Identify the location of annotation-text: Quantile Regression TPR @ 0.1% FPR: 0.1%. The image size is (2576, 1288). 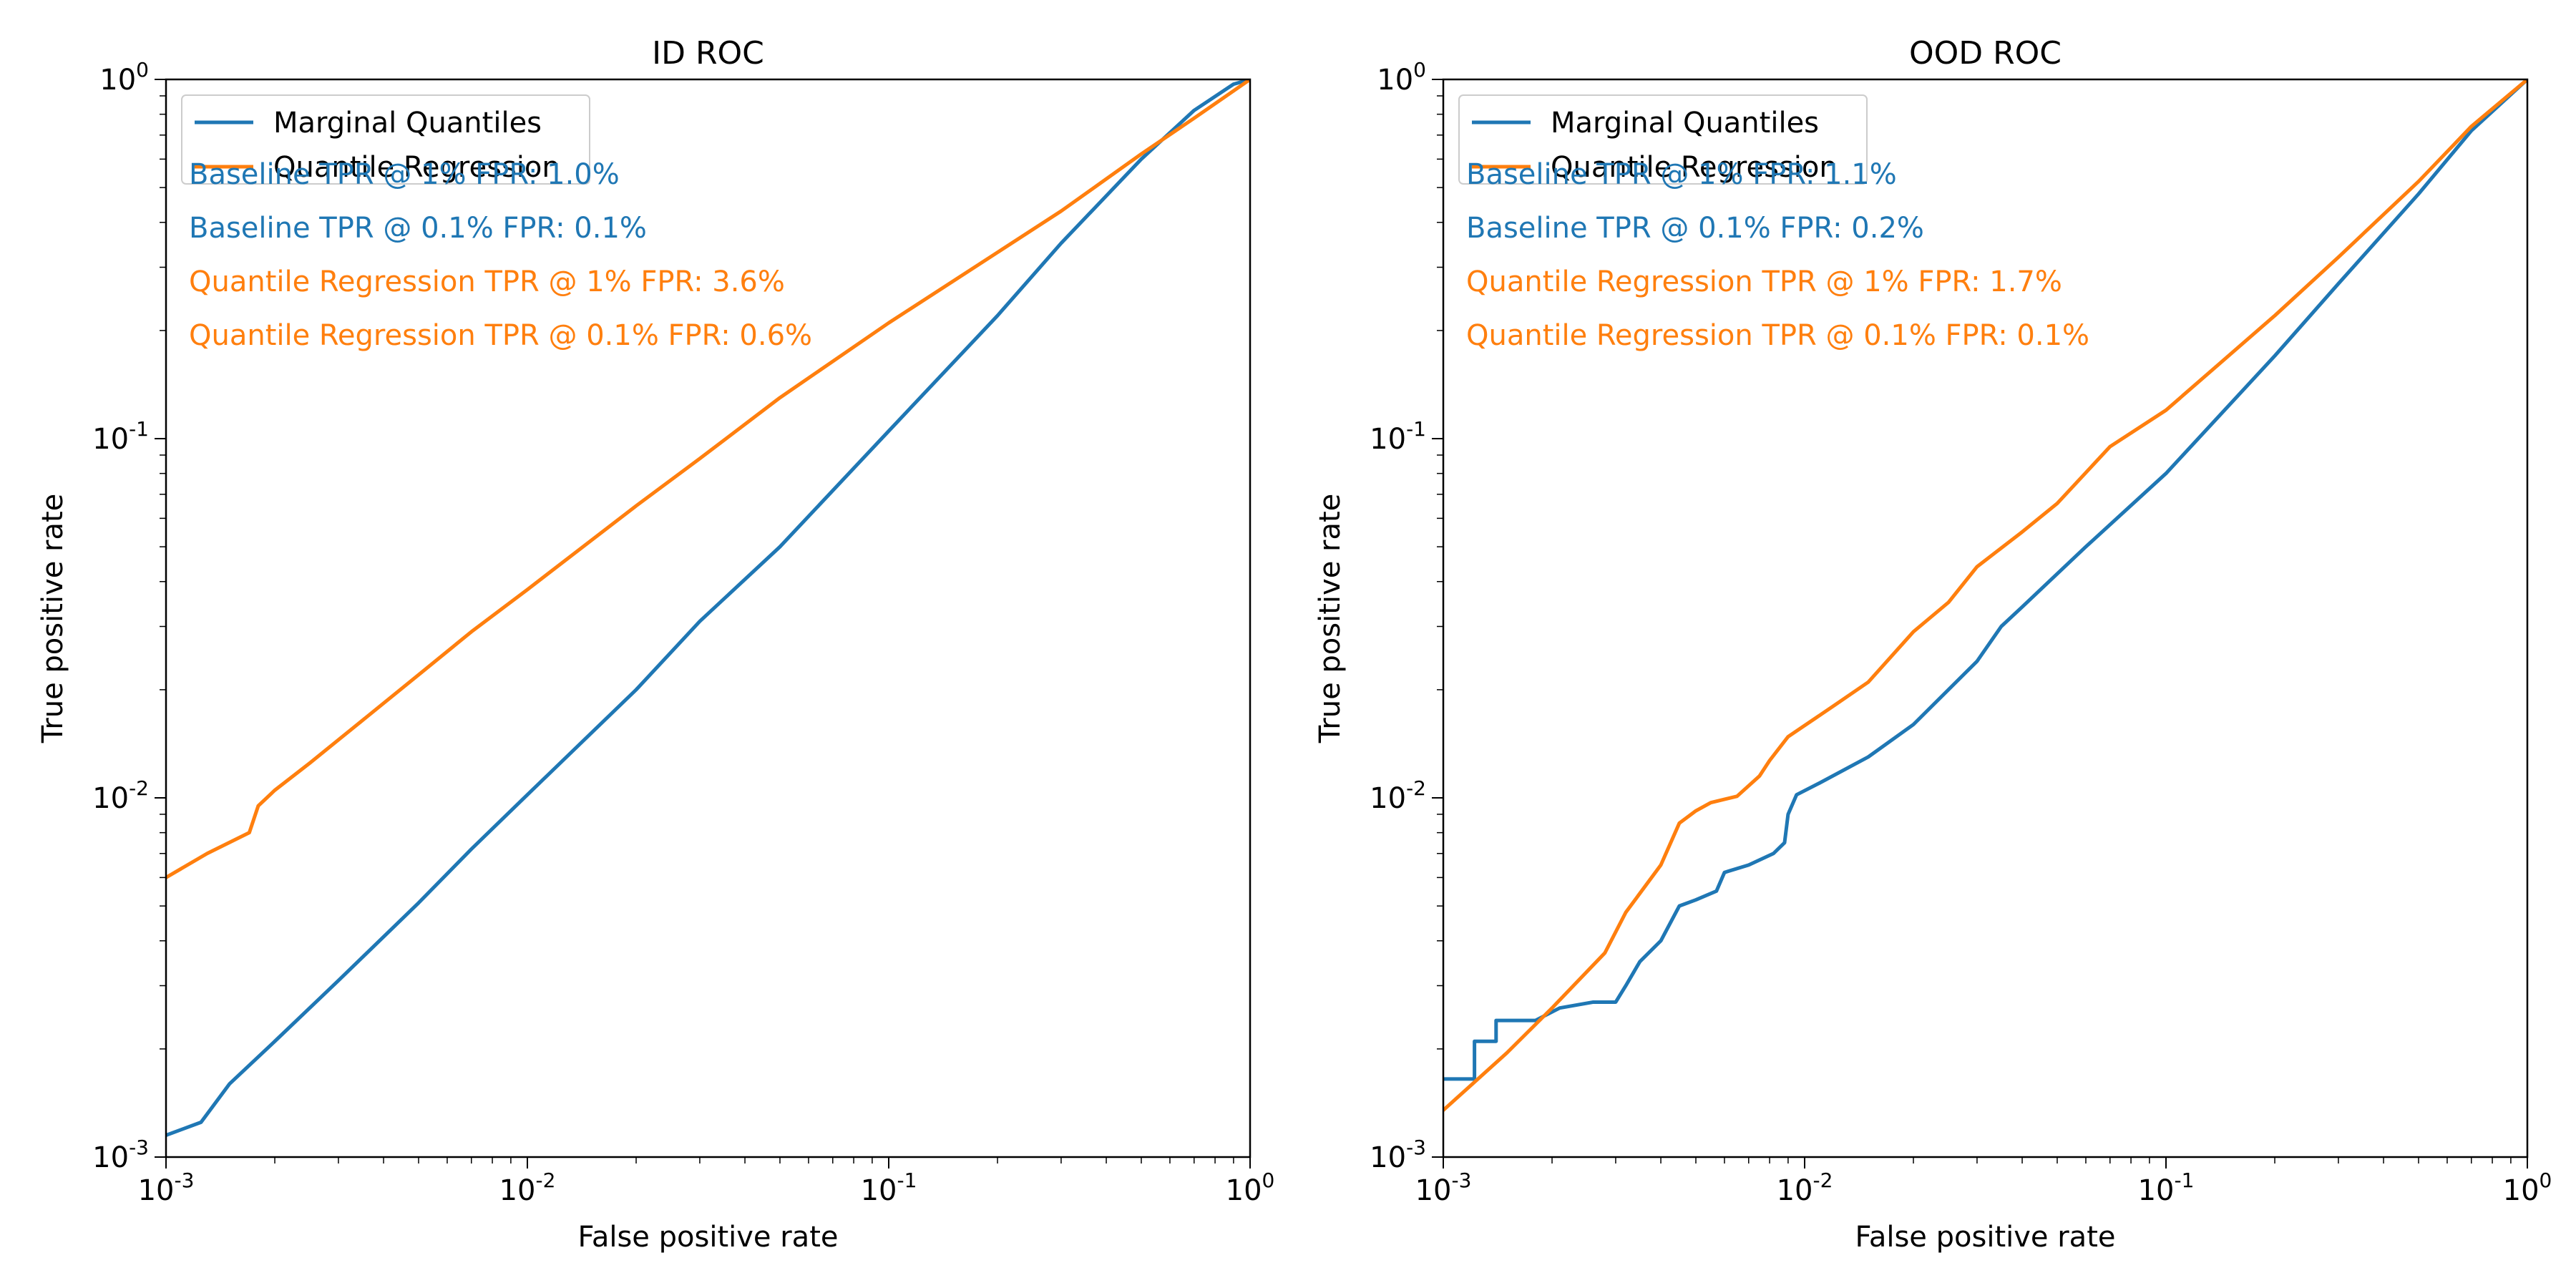
(1777, 335).